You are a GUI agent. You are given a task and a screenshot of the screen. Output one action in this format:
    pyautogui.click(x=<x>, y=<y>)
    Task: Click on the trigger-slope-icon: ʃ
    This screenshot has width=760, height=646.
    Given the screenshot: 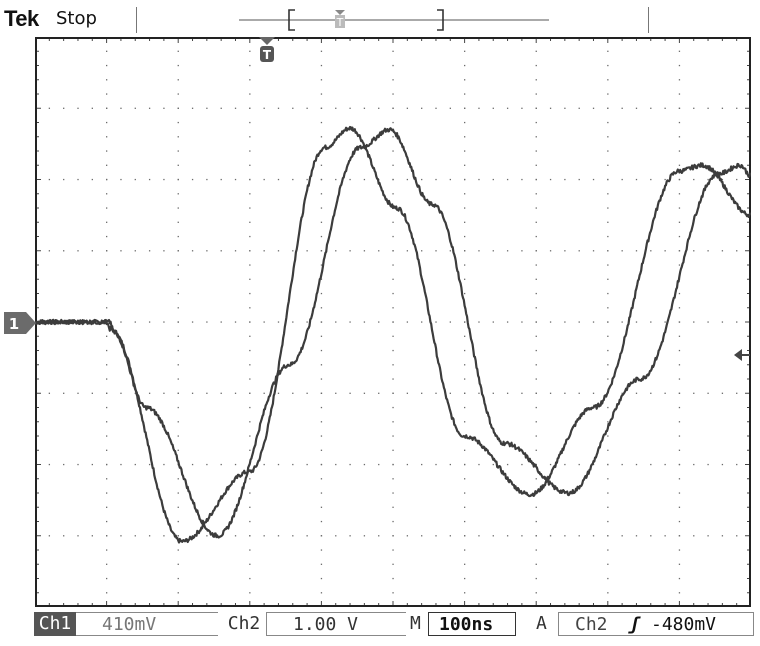 What is the action you would take?
    pyautogui.click(x=634, y=624)
    